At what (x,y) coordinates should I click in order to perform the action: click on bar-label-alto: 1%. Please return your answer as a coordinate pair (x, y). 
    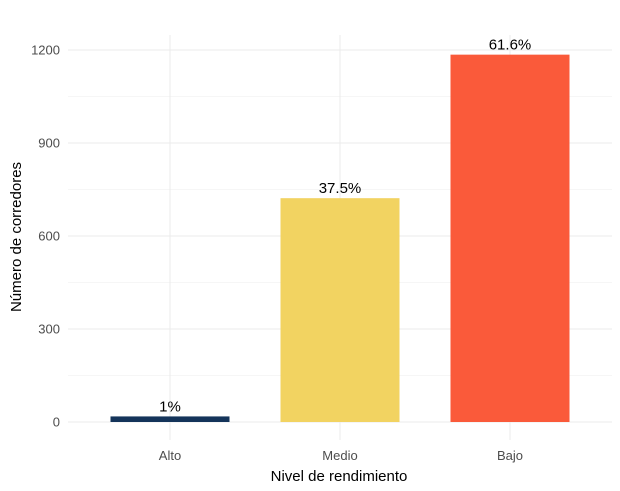
    Looking at the image, I should click on (170, 406).